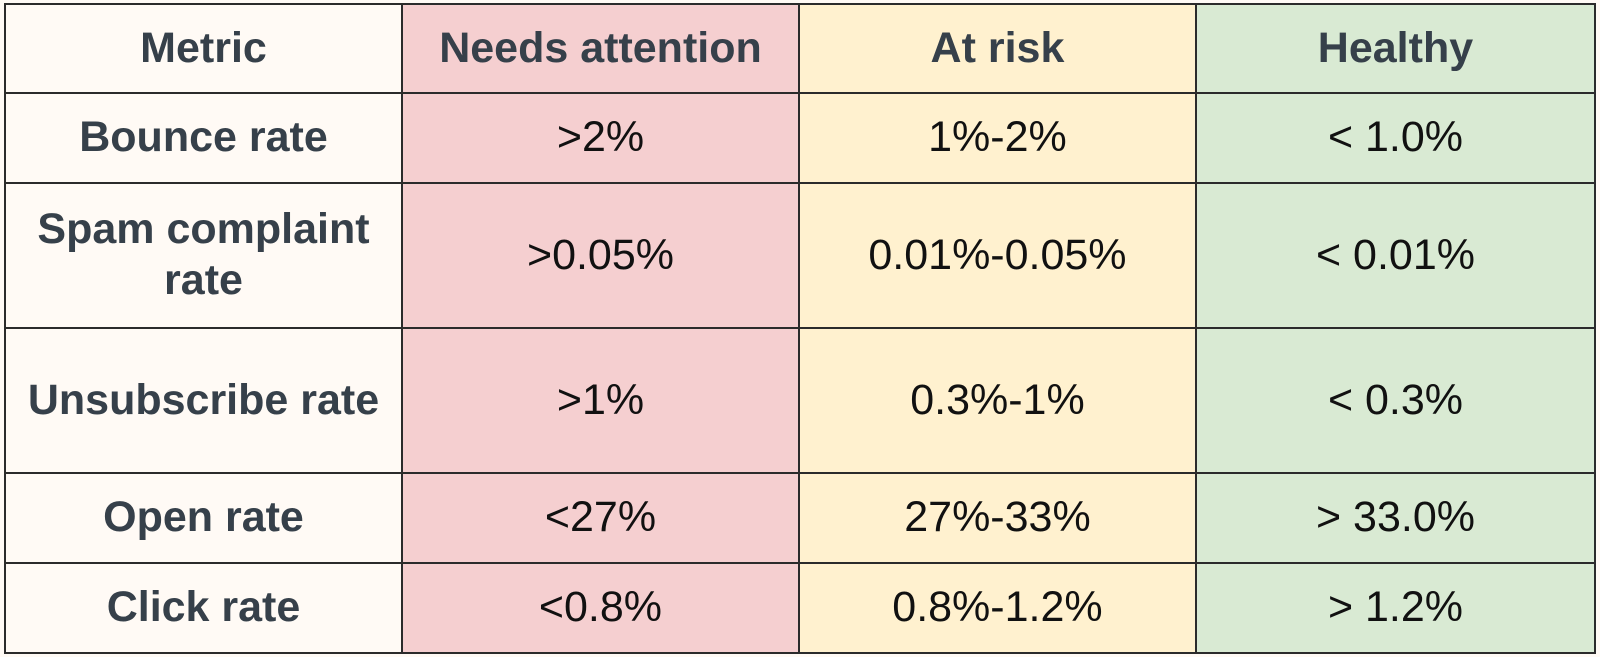  I want to click on at-risk-cell: 1%-2%, so click(997, 138).